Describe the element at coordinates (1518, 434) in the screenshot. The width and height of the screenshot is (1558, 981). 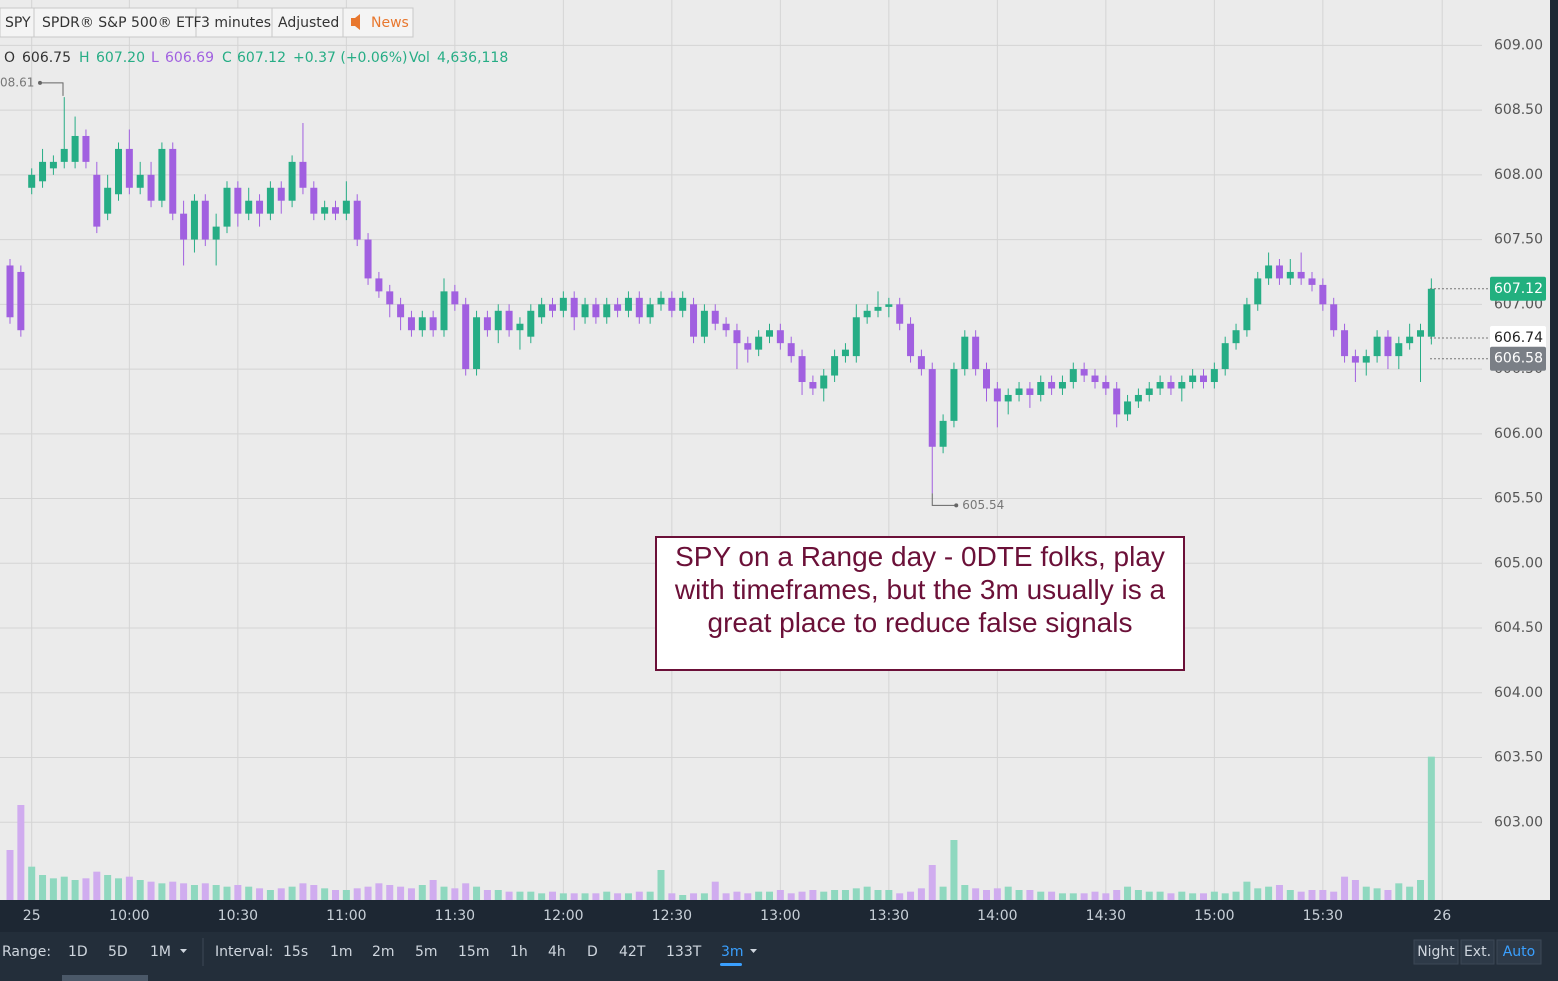
I see `y-tick-label: 606.00` at that location.